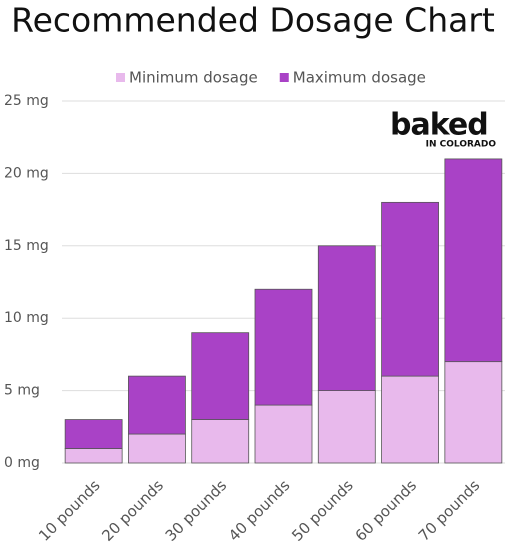 Image resolution: width=516 pixels, height=552 pixels. Describe the element at coordinates (26, 318) in the screenshot. I see `y-tick-label: 10 mg` at that location.